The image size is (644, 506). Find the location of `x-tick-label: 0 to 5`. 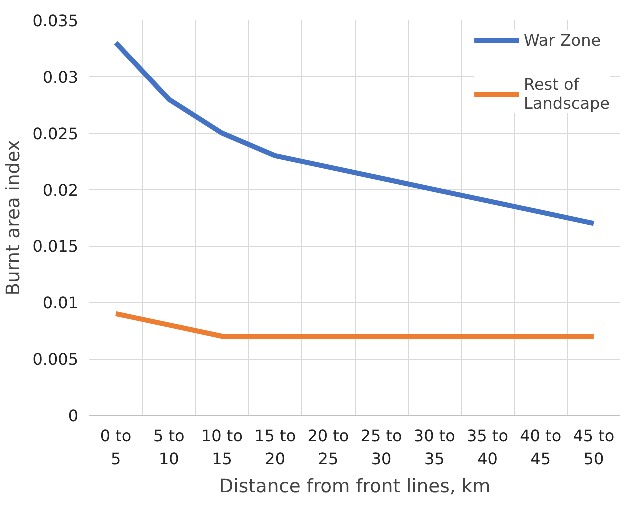

x-tick-label: 0 to 5 is located at coordinates (116, 447).